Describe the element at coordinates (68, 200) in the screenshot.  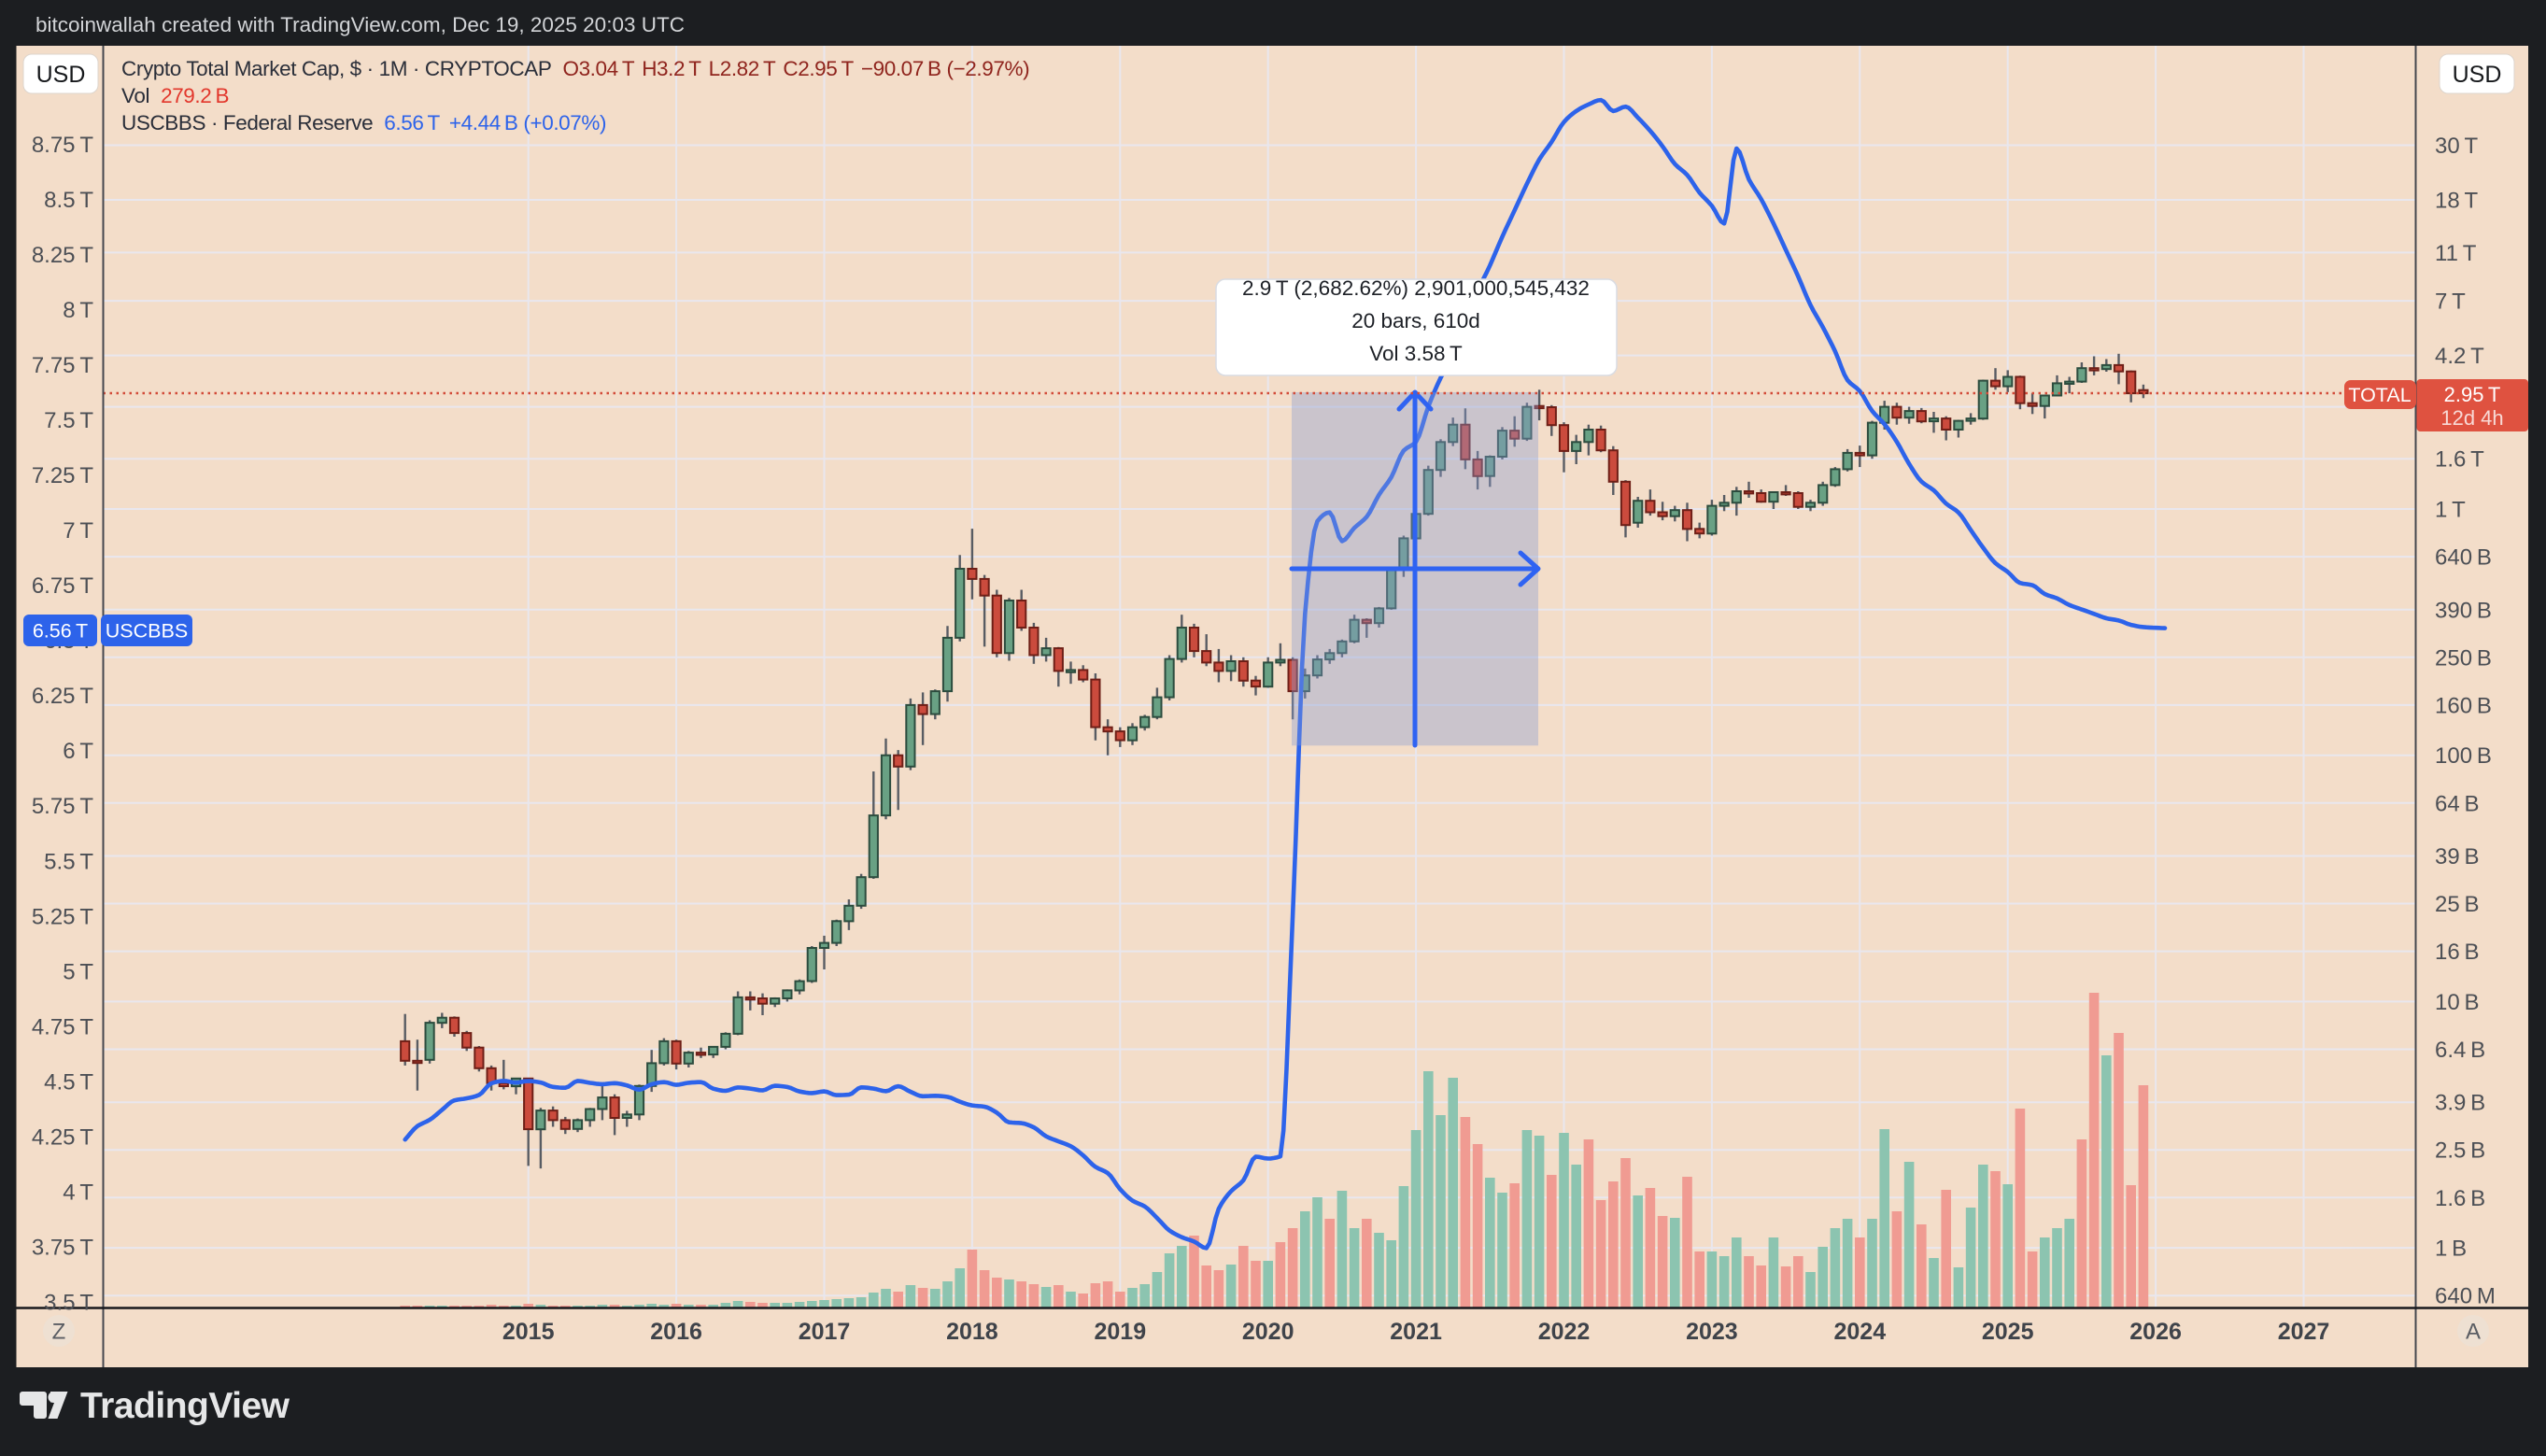
I see `svg-text: 8.5 T` at that location.